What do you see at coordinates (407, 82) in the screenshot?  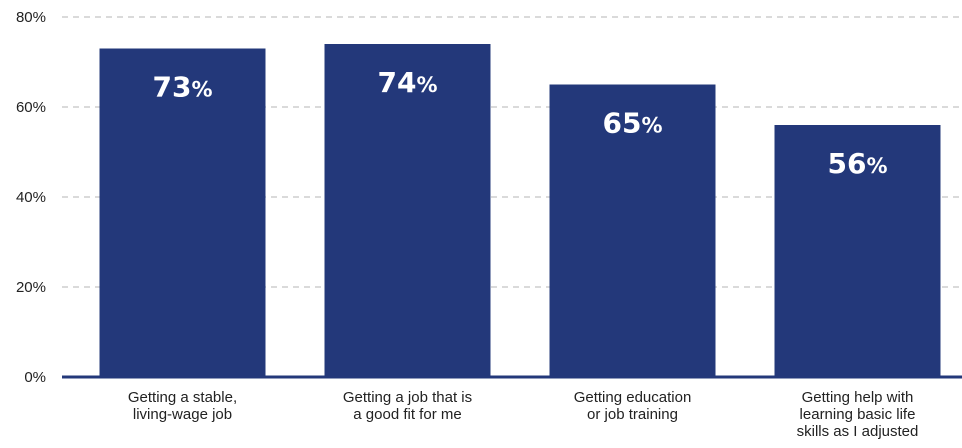 I see `bar-value-label: 74%` at bounding box center [407, 82].